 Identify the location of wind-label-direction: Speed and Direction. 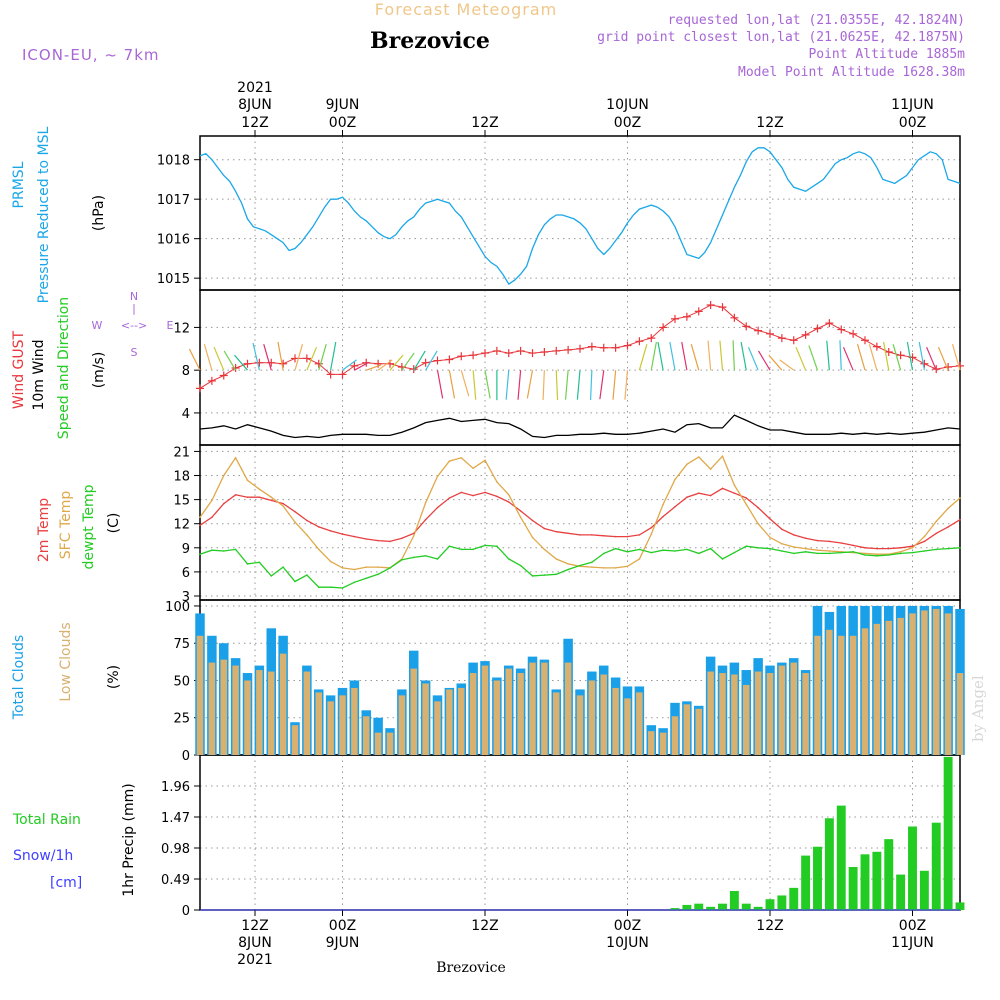
(64, 368).